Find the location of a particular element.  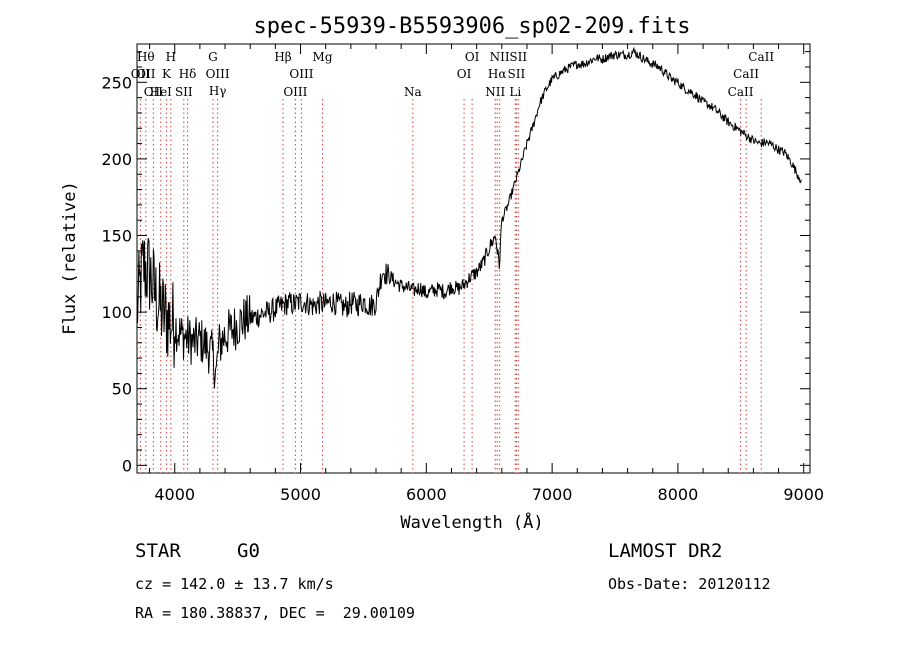

y-axis-label: Flux (relative) is located at coordinates (70, 258).